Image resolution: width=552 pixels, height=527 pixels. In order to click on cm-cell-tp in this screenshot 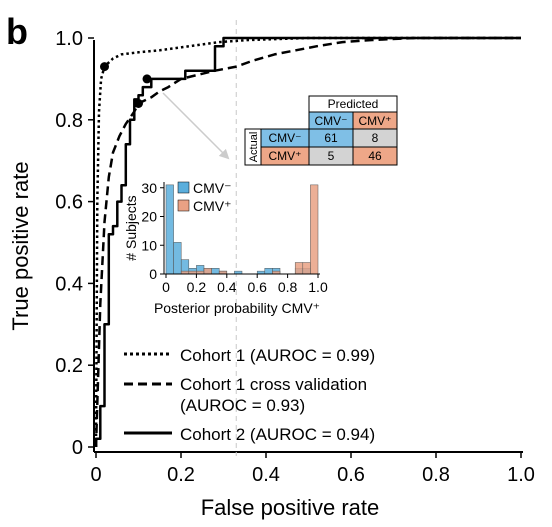, I will do `click(375, 156)`.